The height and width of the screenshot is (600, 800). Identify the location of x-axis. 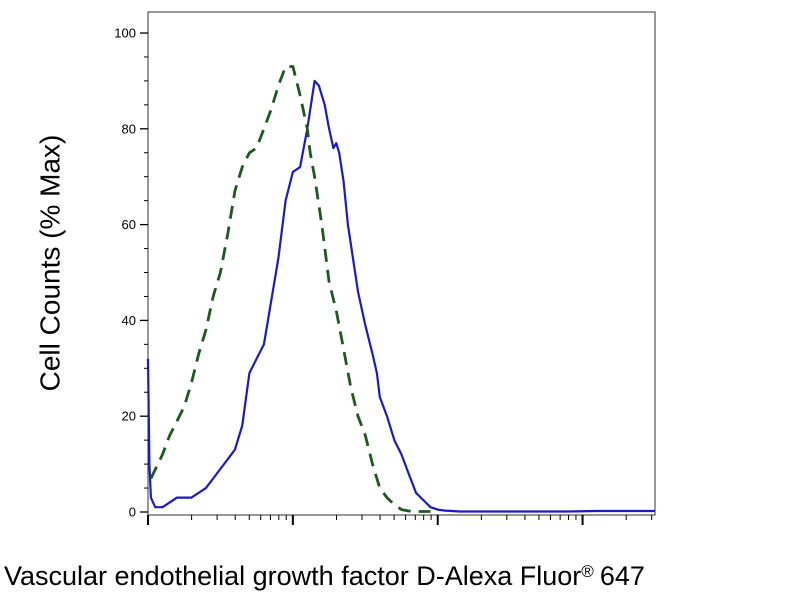
(400, 520).